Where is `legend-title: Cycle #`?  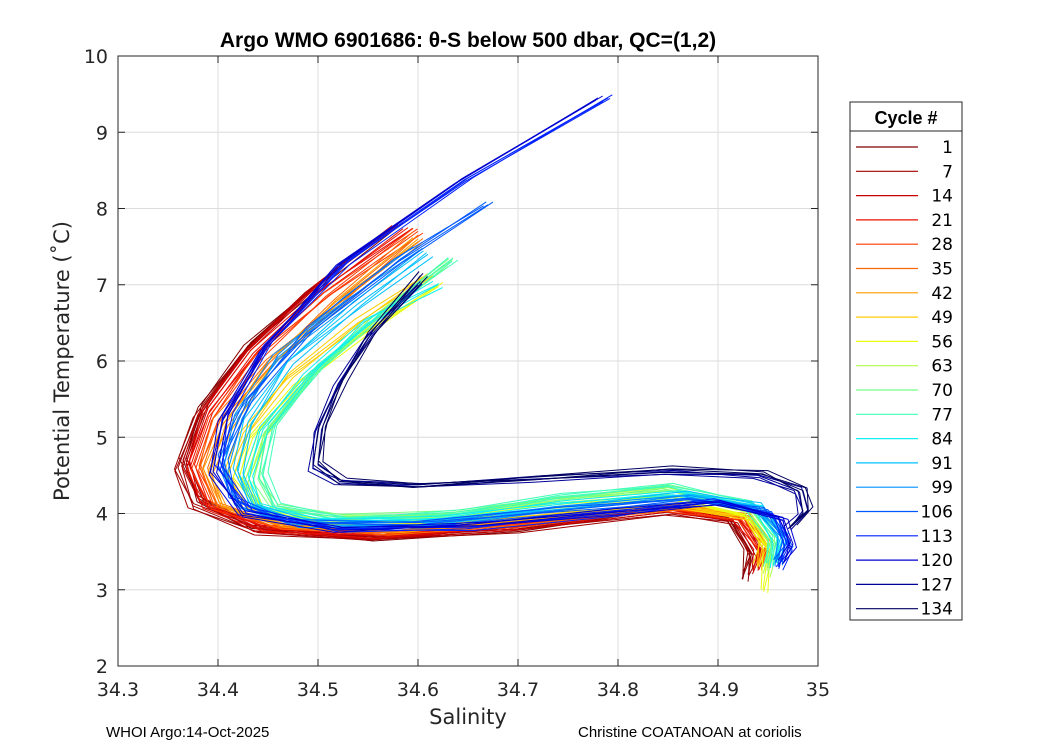 legend-title: Cycle # is located at coordinates (905, 118).